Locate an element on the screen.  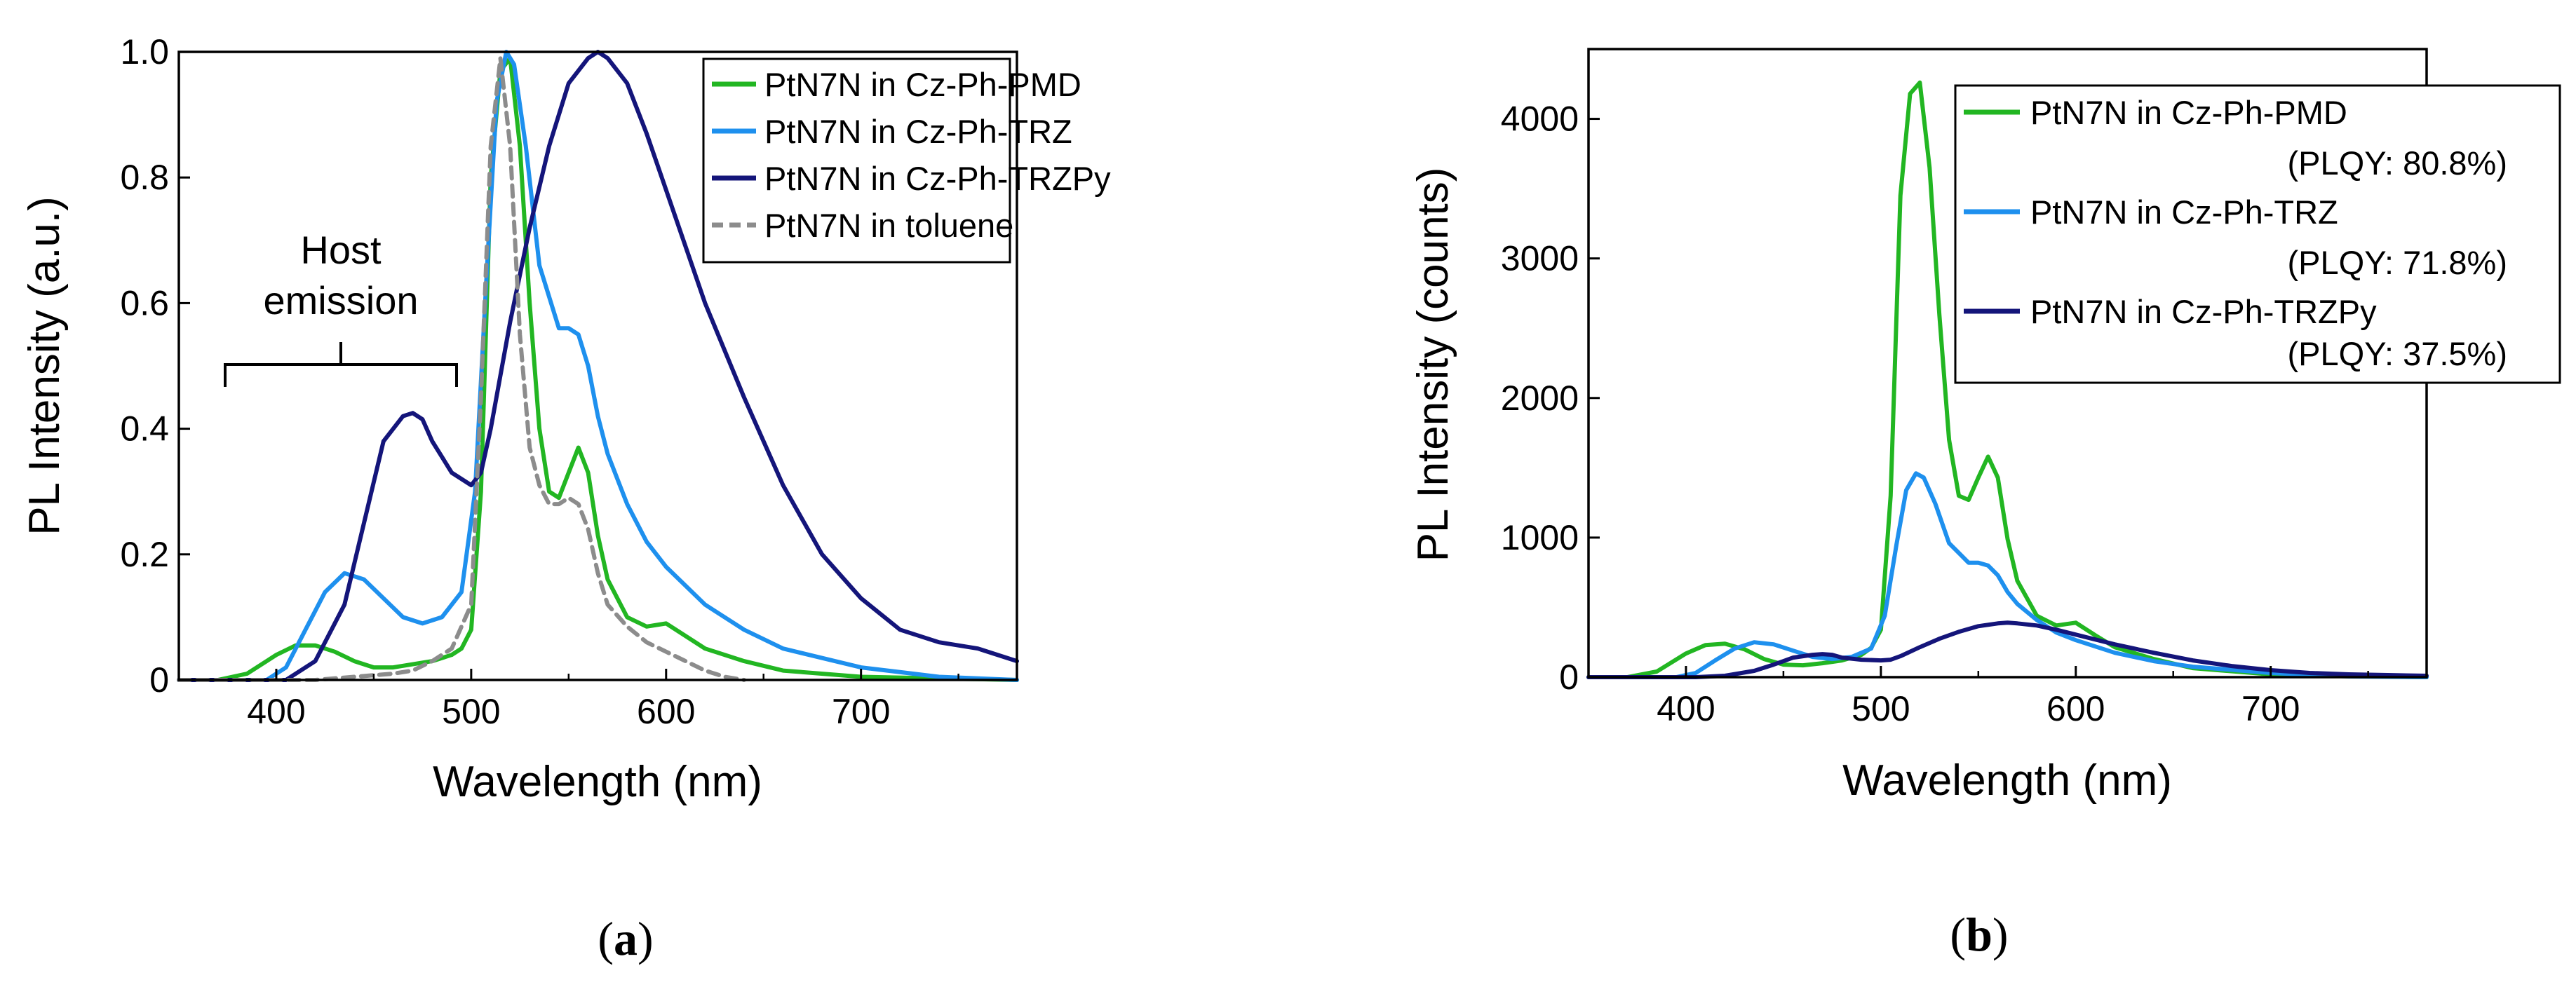
panel-a-caption: (a) is located at coordinates (625, 939).